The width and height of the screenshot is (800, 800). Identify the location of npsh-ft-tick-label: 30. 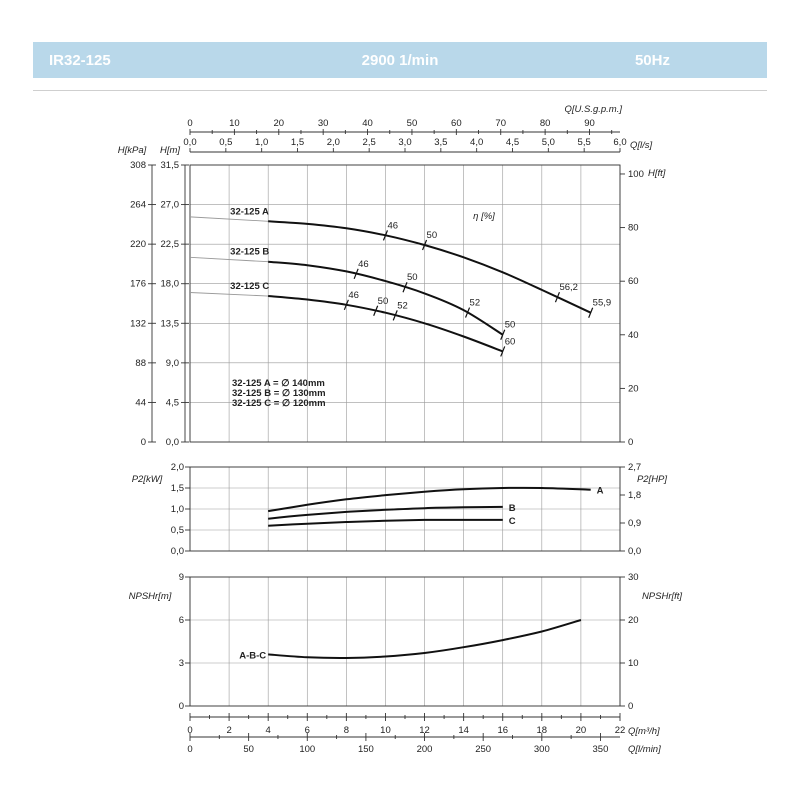
(633, 577).